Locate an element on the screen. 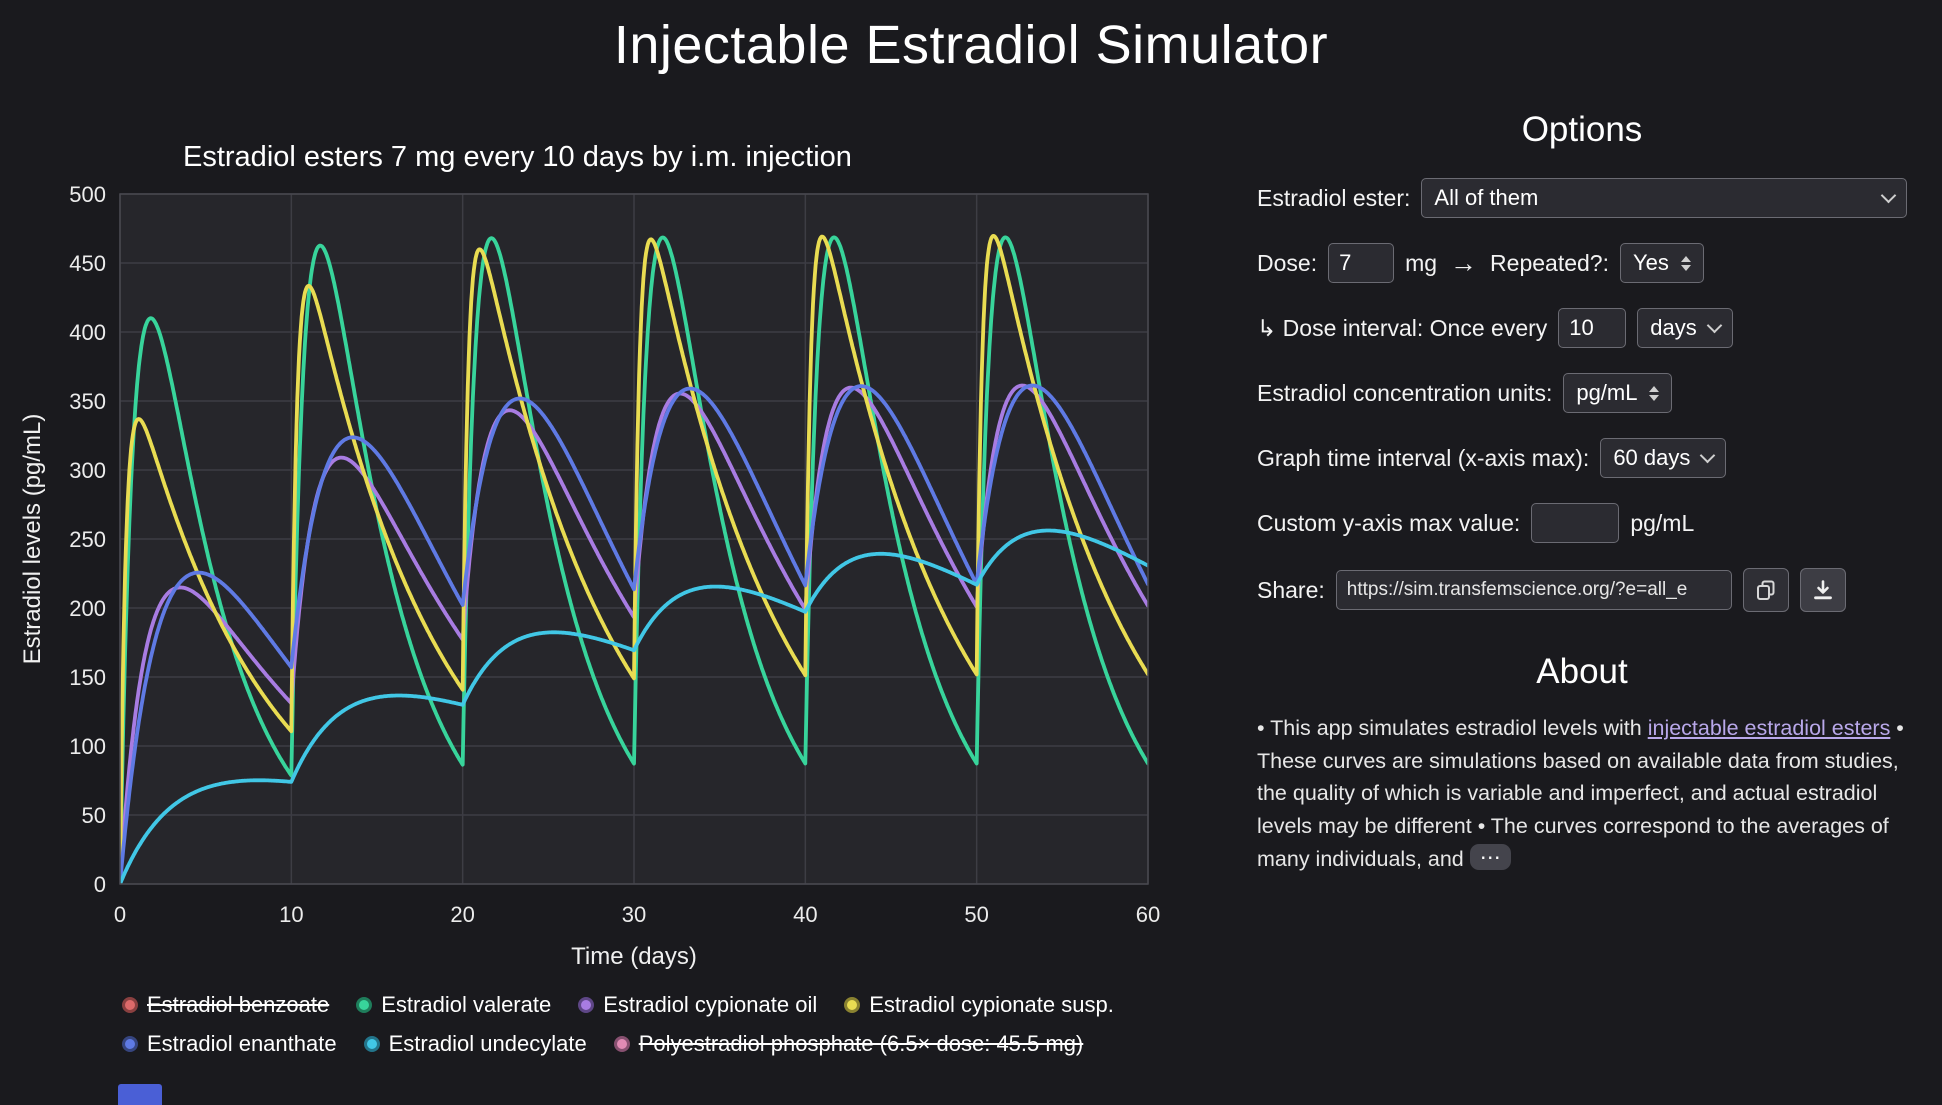  y-tick-label: 400 is located at coordinates (87, 332).